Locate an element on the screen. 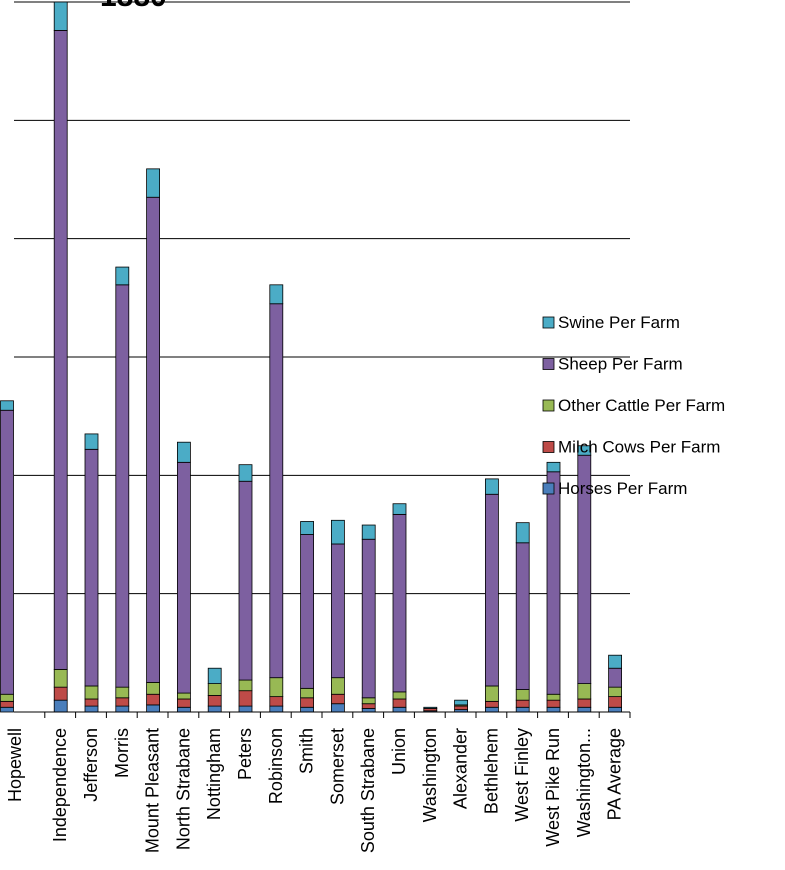  x-tick-label-17: West Pike Run is located at coordinates (553, 787).